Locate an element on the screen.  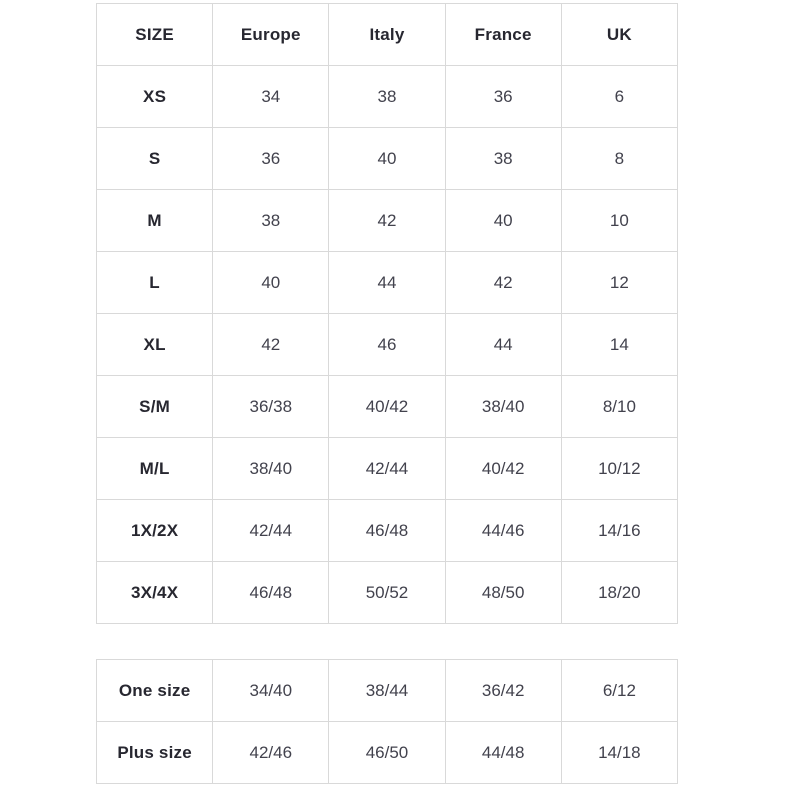
cell-s-m-italy: 40/42 is located at coordinates (387, 406).